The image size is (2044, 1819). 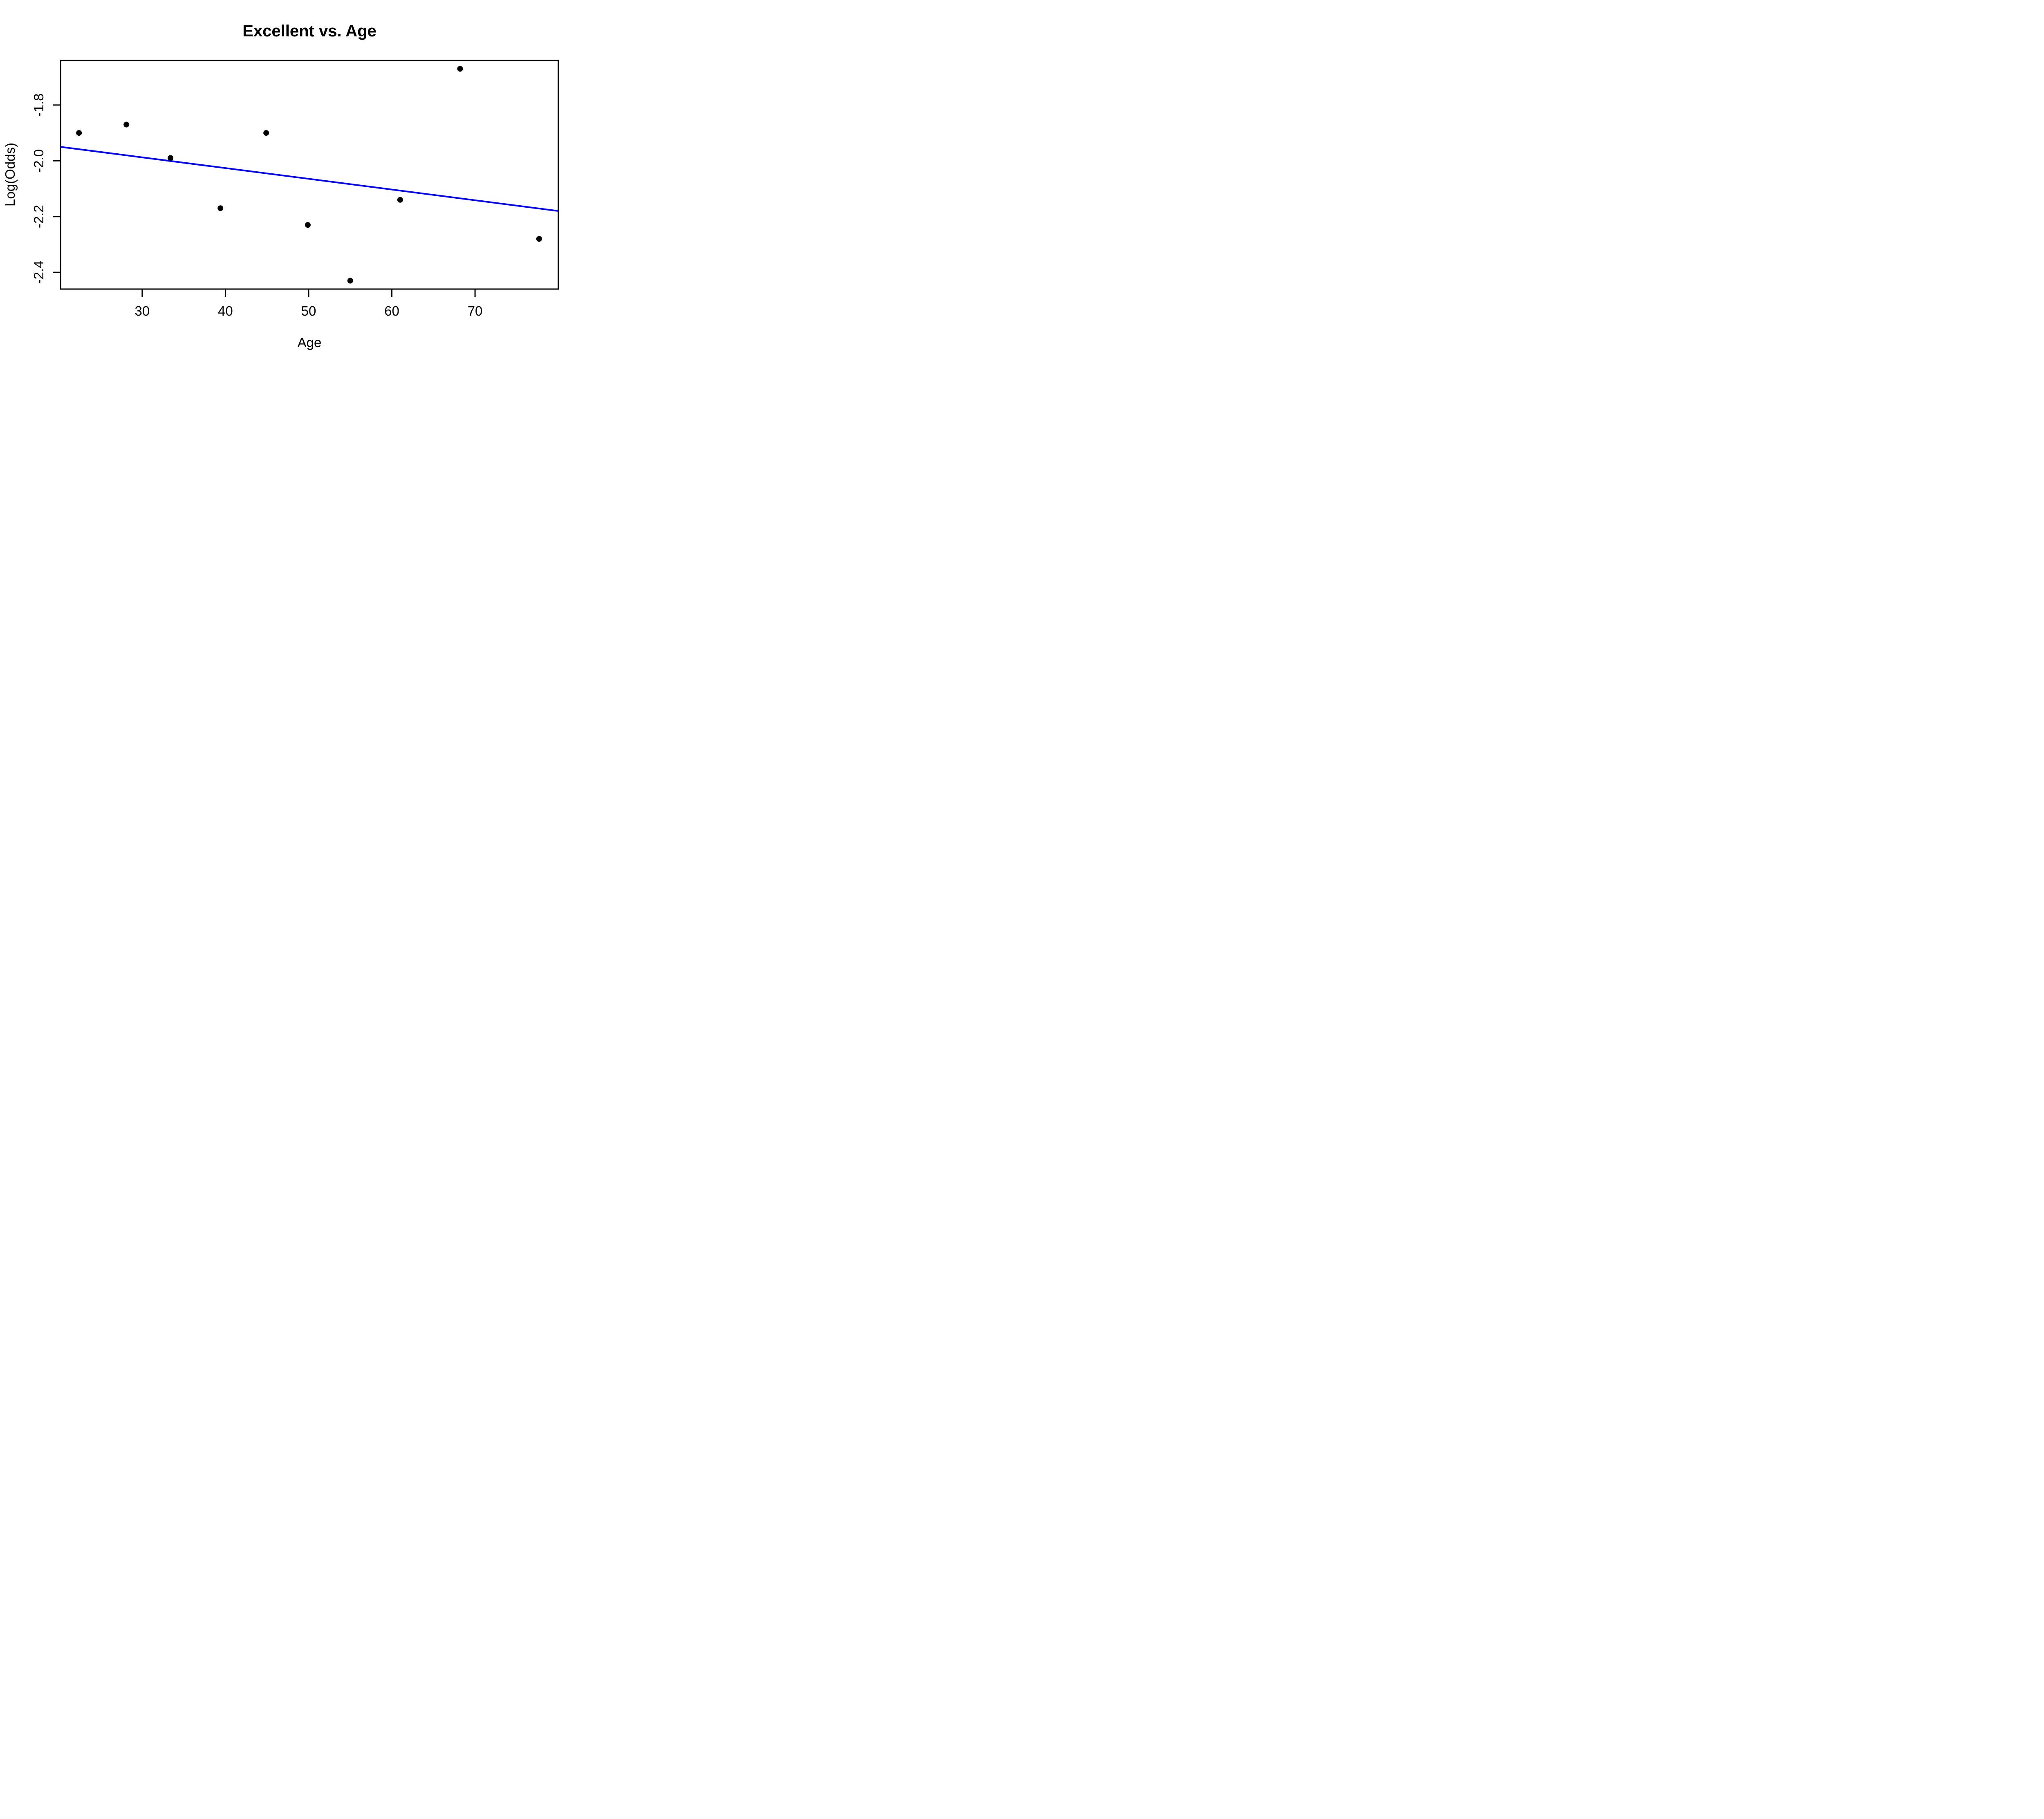 I want to click on y-axis-ticks: -1.8 -2.0 -2.2 -2.4, so click(x=46, y=188).